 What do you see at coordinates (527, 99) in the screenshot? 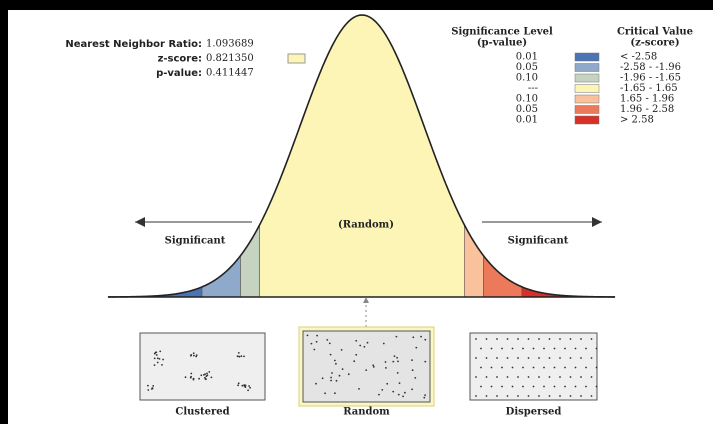
I see `legend-p: 0.10` at bounding box center [527, 99].